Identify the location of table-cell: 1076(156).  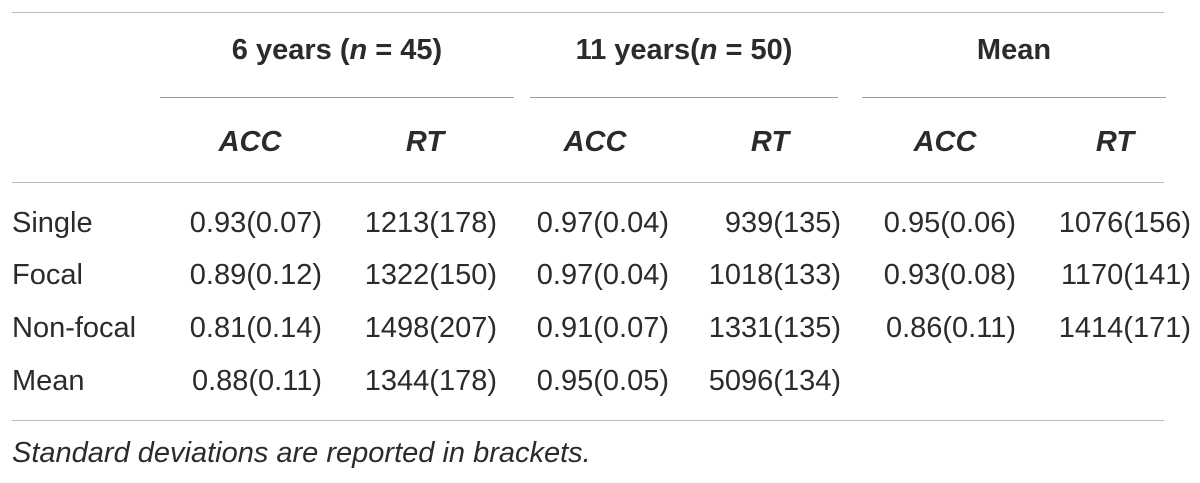
(1124, 223).